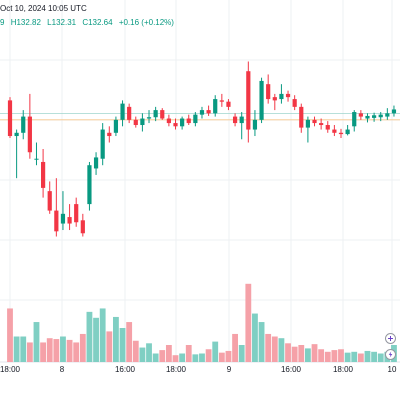  I want to click on time-tick-label: 16:00, so click(291, 369).